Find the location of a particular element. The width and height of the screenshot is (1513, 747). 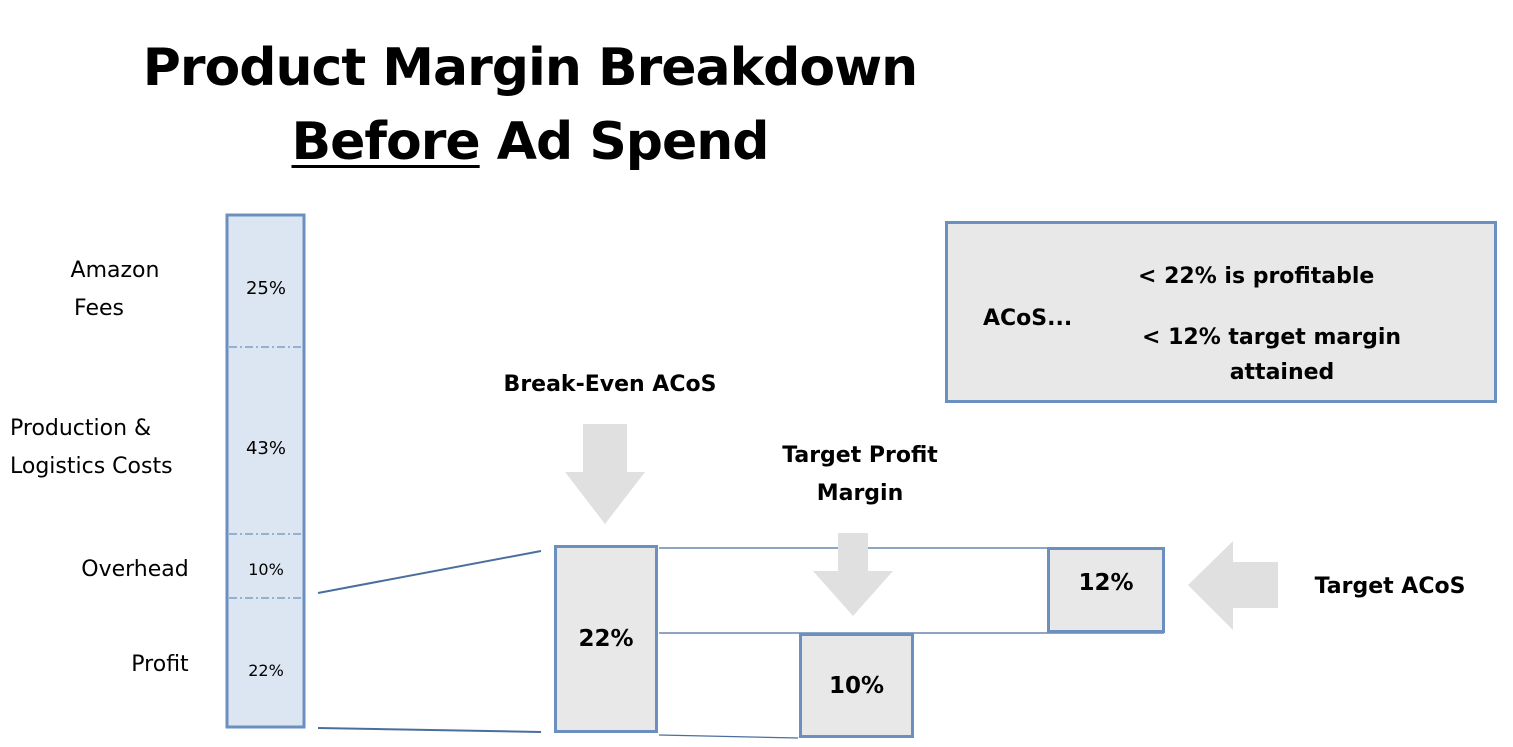

segment-label-profit: Profit is located at coordinates (160, 664).